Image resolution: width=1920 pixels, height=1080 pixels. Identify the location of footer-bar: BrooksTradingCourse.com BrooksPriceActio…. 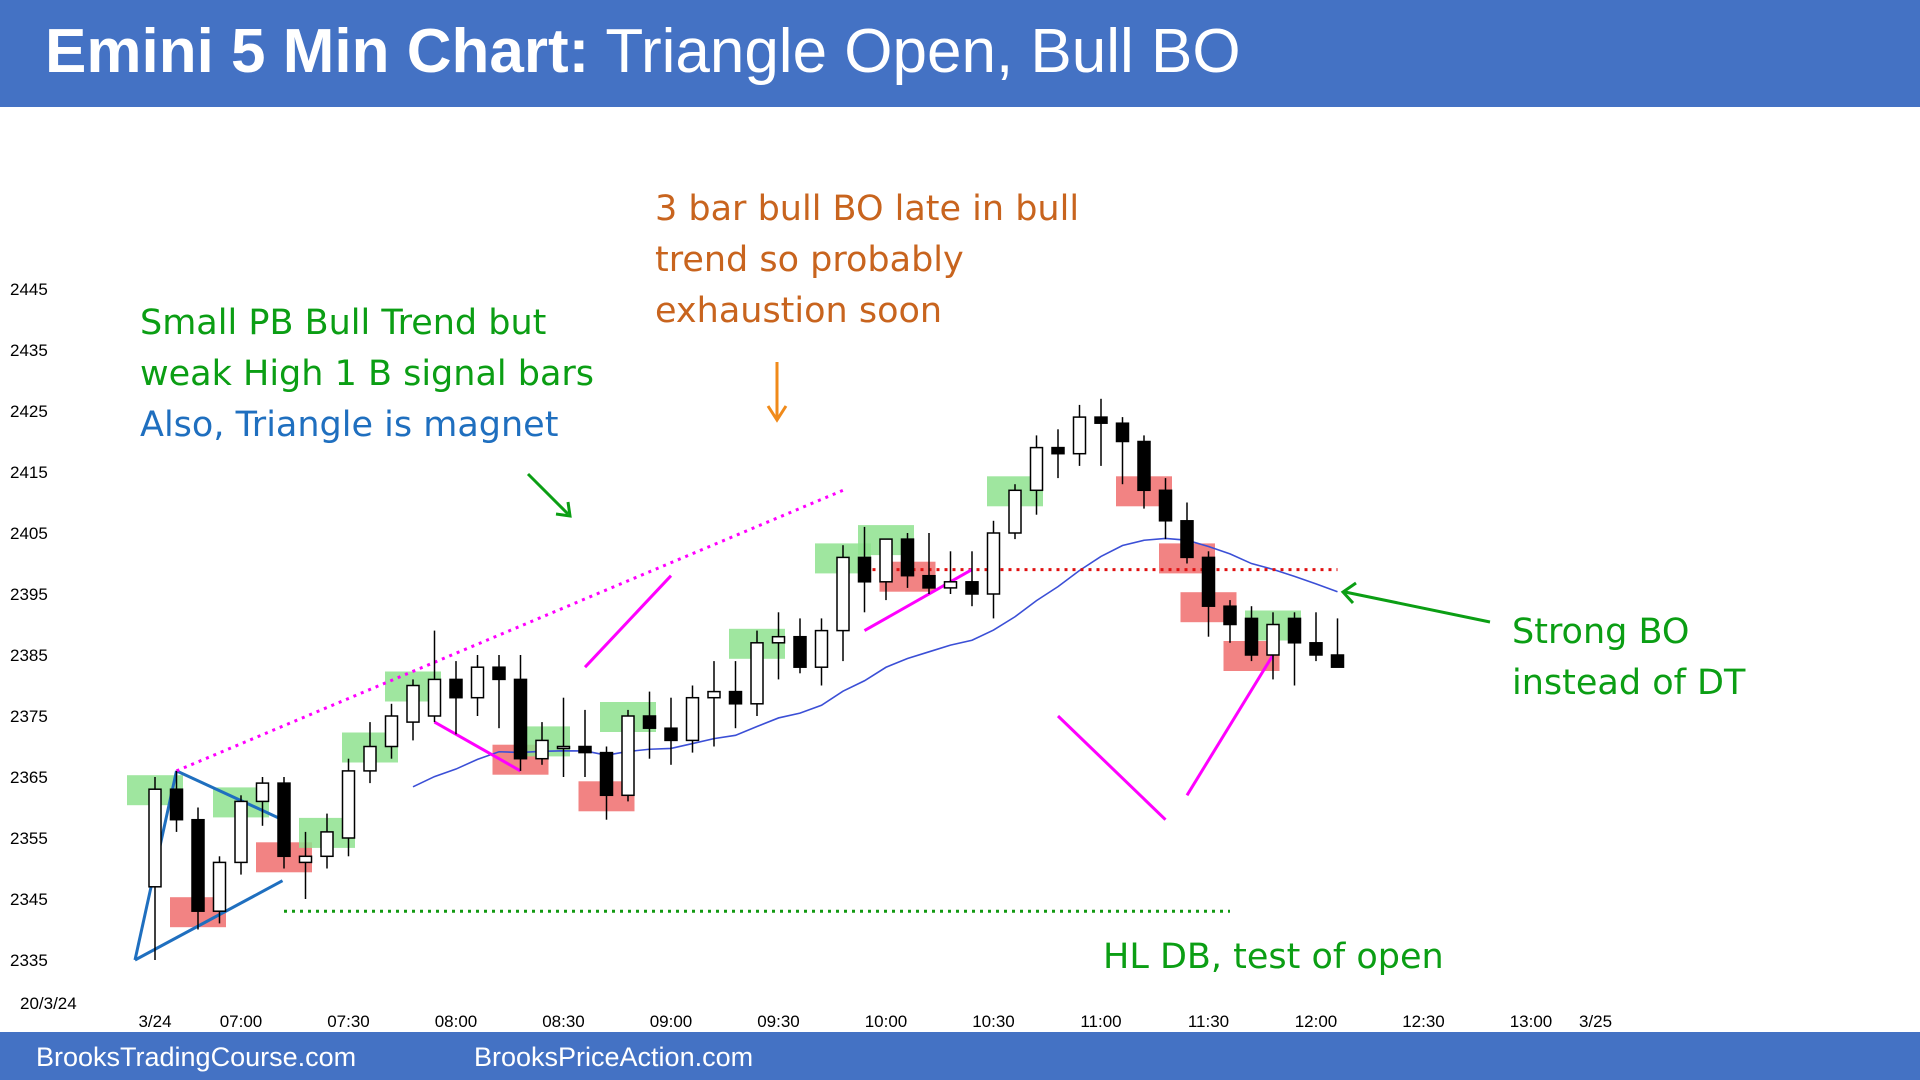
(960, 1056).